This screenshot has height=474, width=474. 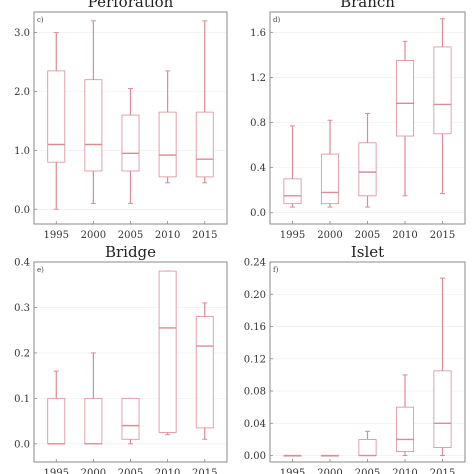 What do you see at coordinates (255, 327) in the screenshot?
I see `y-tick-label: 0.16` at bounding box center [255, 327].